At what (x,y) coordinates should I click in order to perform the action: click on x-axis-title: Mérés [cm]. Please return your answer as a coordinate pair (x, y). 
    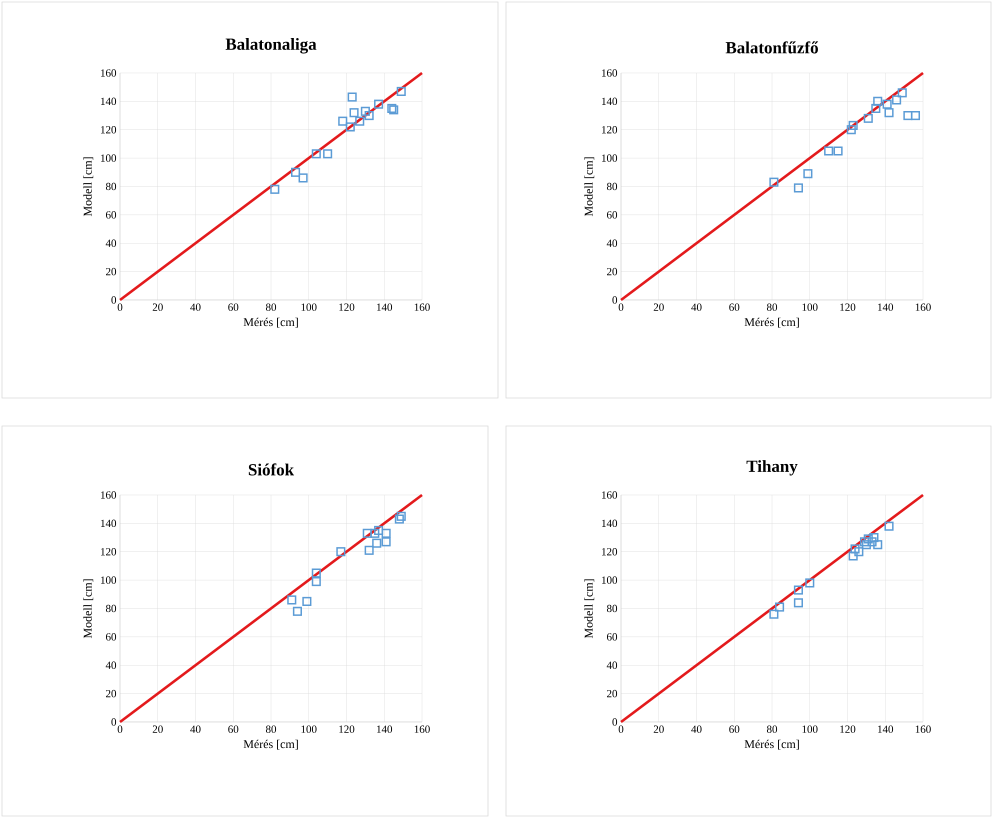
    Looking at the image, I should click on (771, 323).